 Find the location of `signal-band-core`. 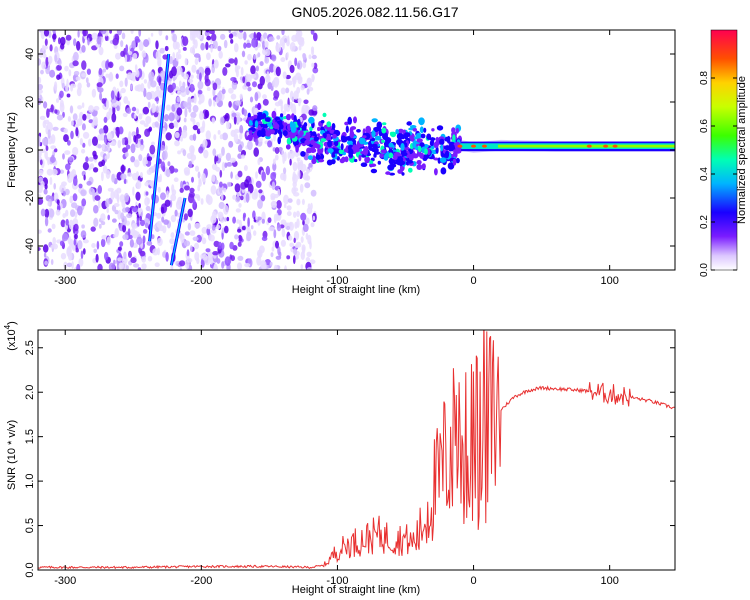

signal-band-core is located at coordinates (586, 146).